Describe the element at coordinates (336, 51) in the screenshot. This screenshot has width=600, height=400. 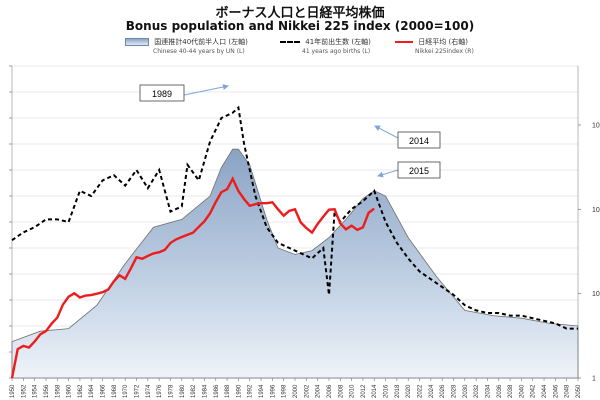
I see `legend-sublabel-births: 41 years ago births (L)` at that location.